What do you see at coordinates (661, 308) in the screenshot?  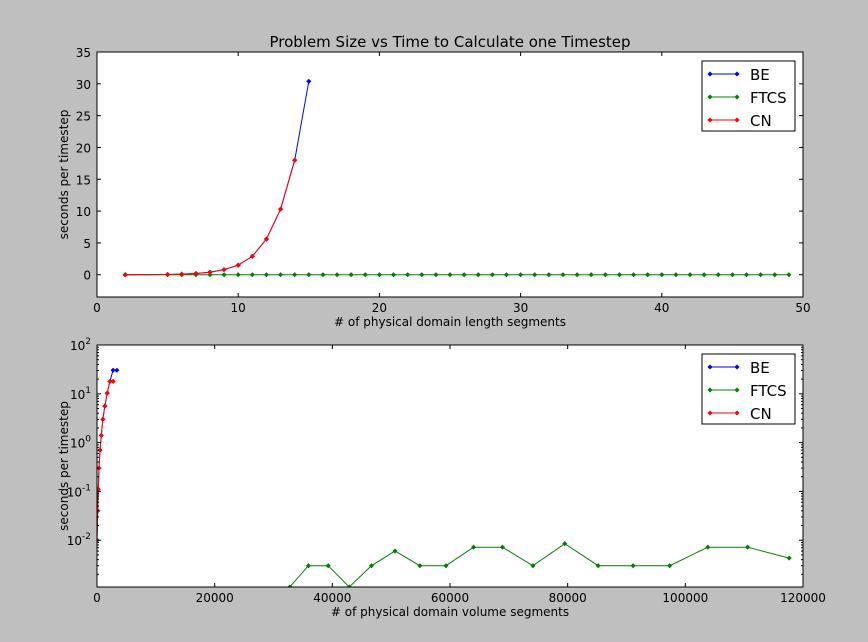 I see `x-tick-label: 40` at bounding box center [661, 308].